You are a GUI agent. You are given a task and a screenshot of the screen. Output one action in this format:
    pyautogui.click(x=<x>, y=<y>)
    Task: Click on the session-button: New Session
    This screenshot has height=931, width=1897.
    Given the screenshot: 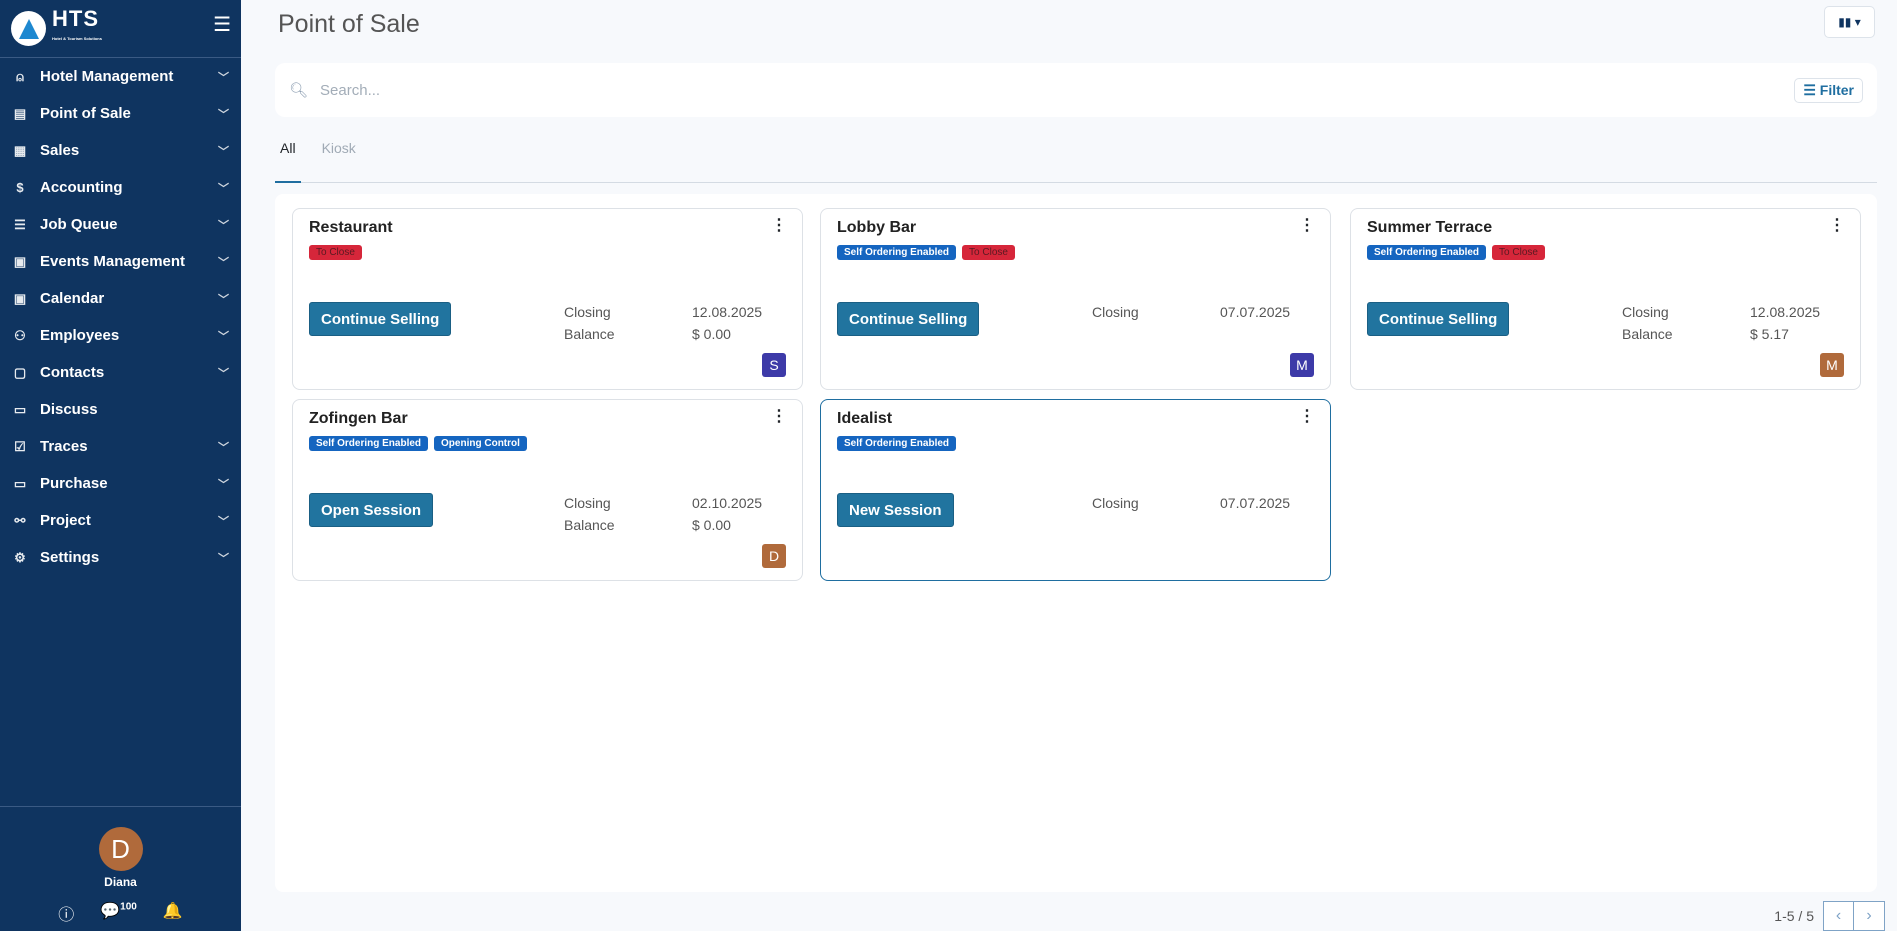 What is the action you would take?
    pyautogui.click(x=895, y=510)
    